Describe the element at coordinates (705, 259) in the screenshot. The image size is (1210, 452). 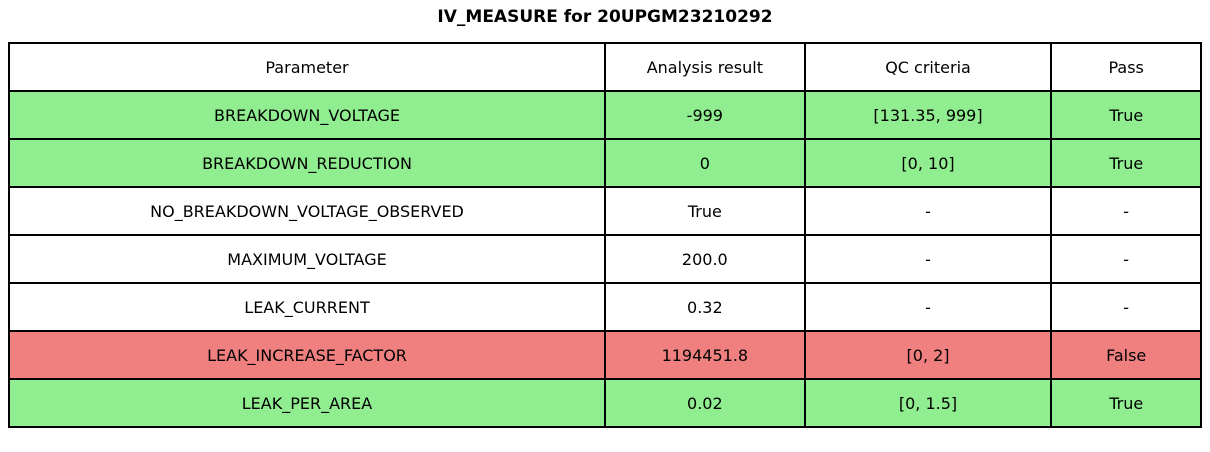
I see `analysis-result-cell: 200.0` at that location.